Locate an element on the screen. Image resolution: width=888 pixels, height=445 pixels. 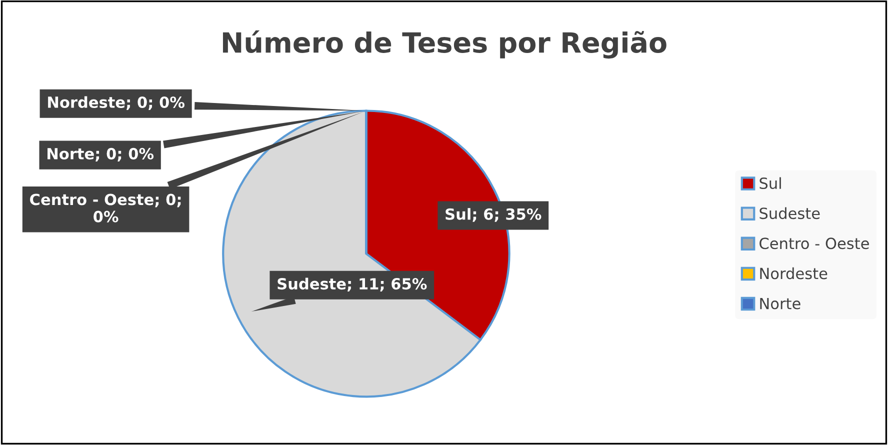
text: Nordeste; 0; 0% is located at coordinates (116, 103).